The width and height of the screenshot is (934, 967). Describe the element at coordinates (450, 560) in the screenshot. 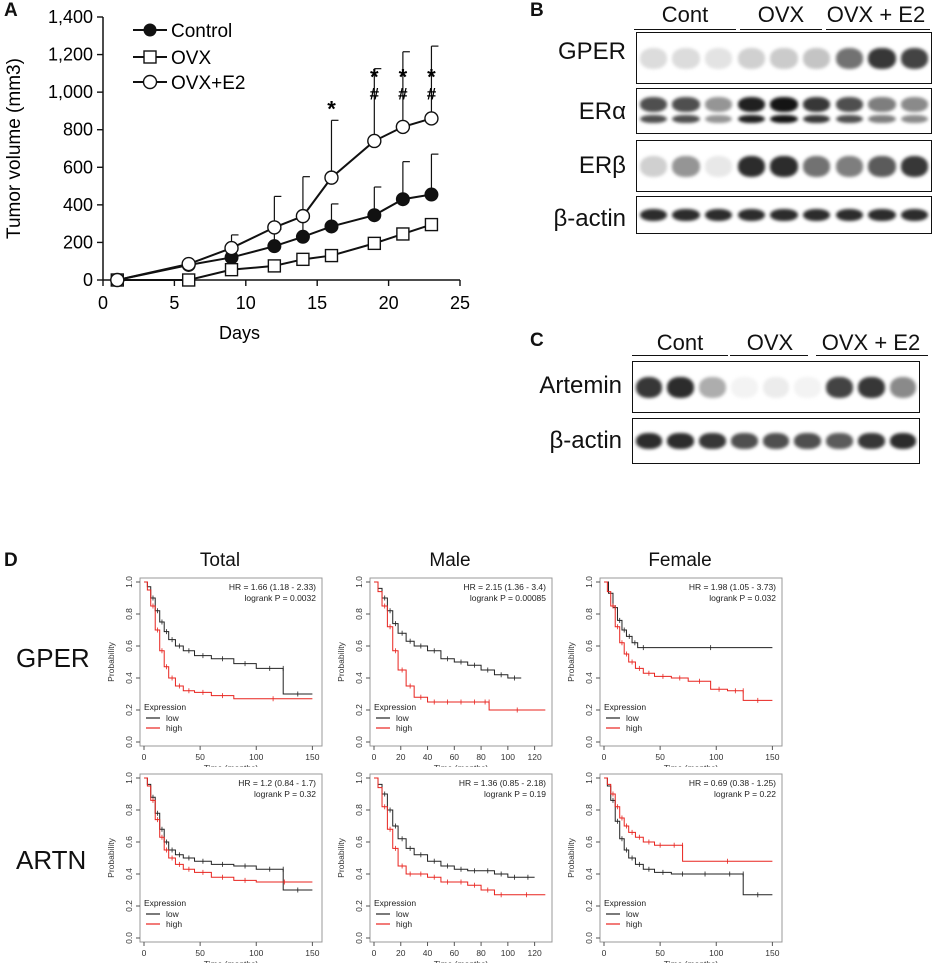

I see `column-title-male: Male` at that location.